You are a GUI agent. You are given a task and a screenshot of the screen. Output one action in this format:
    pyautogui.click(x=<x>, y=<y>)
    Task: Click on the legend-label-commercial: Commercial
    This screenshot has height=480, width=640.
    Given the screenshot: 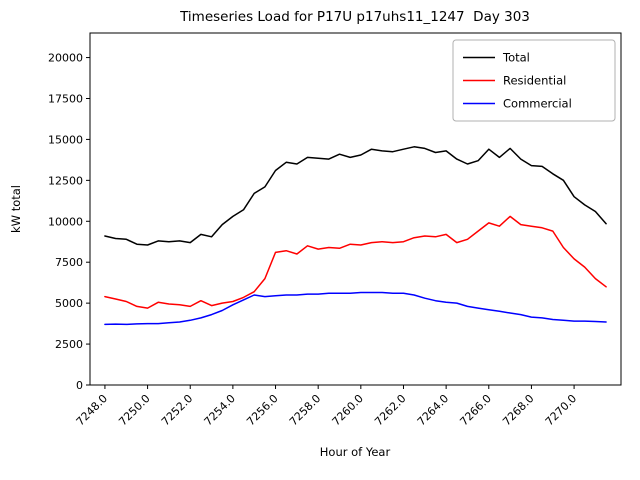 What is the action you would take?
    pyautogui.click(x=537, y=104)
    